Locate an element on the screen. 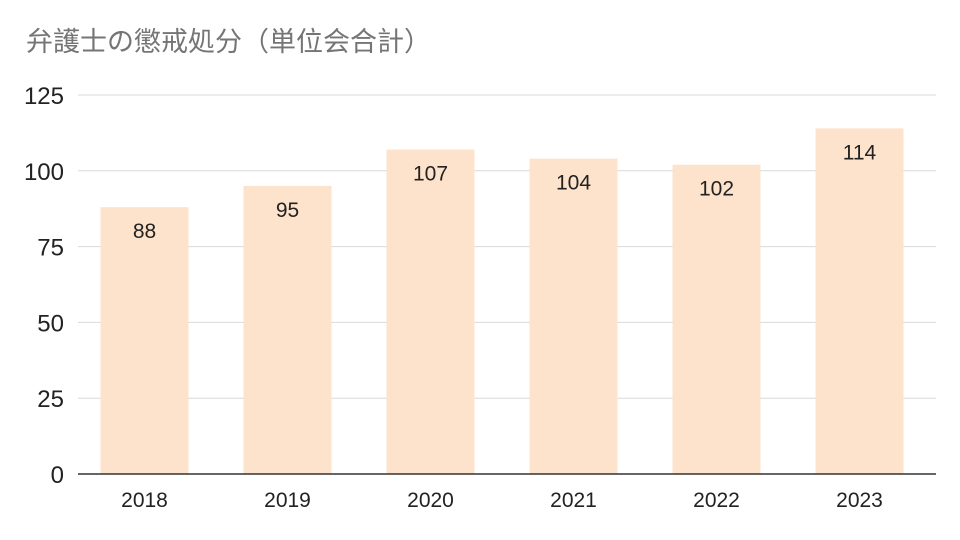 This screenshot has height=540, width=960. bar-2021 is located at coordinates (573, 316).